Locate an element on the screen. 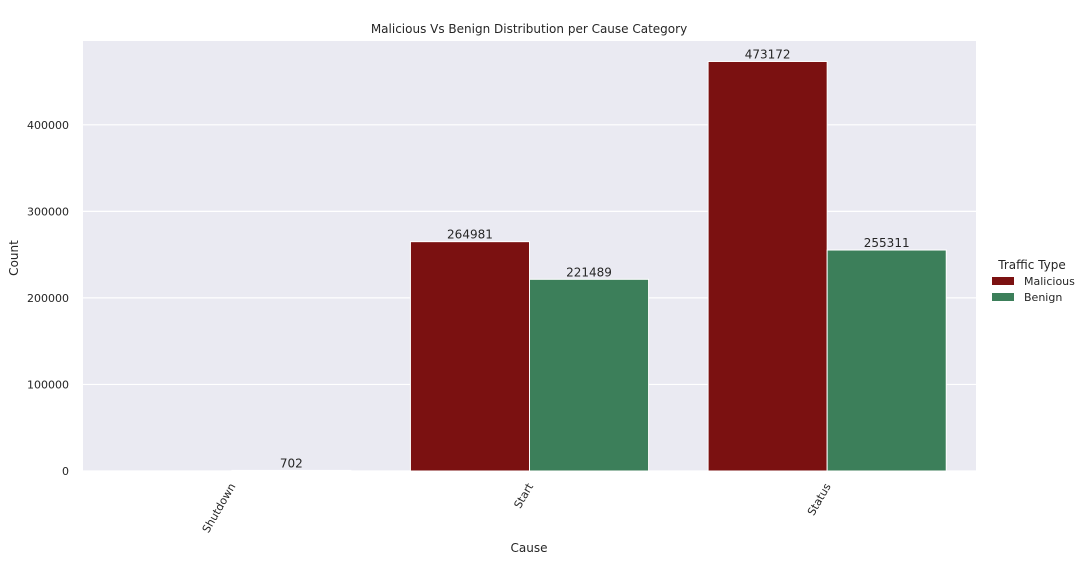 The image size is (1086, 564). y-tick-label: 400000 is located at coordinates (48, 125).